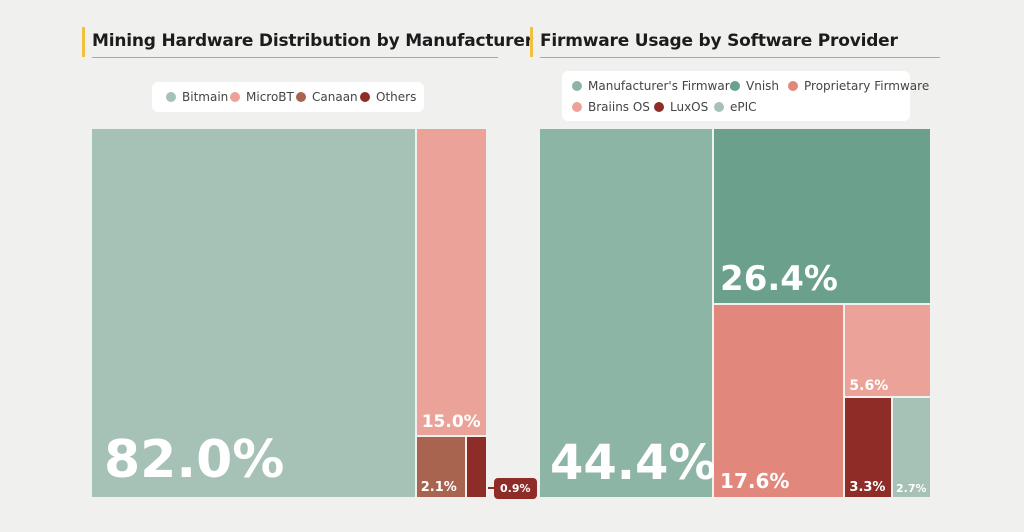 This screenshot has height=532, width=1024. Describe the element at coordinates (743, 107) in the screenshot. I see `legend-label: ePIC` at that location.